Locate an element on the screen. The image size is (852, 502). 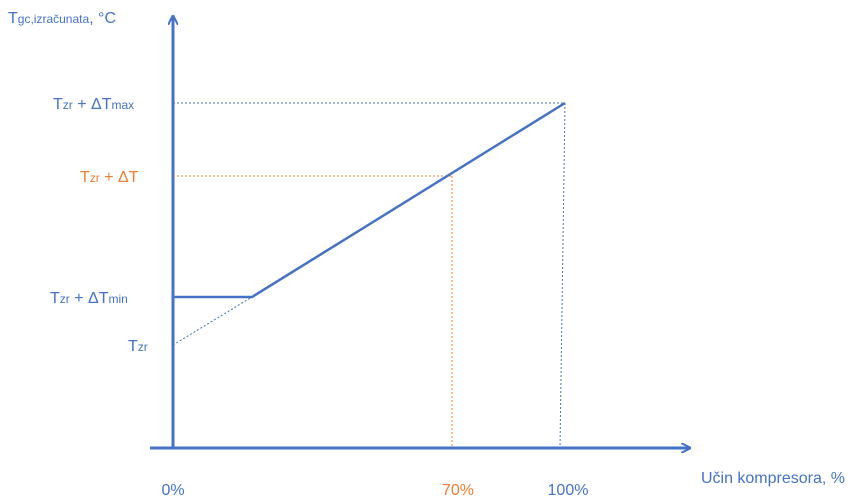
y-axis-label: Tgc,izračunata, °C is located at coordinates (62, 18).